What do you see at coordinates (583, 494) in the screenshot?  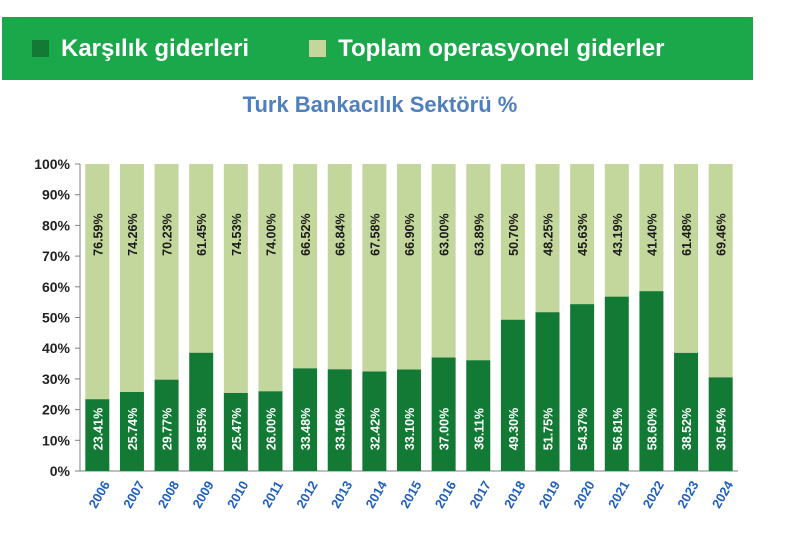 I see `x-tick-label: 2020` at bounding box center [583, 494].